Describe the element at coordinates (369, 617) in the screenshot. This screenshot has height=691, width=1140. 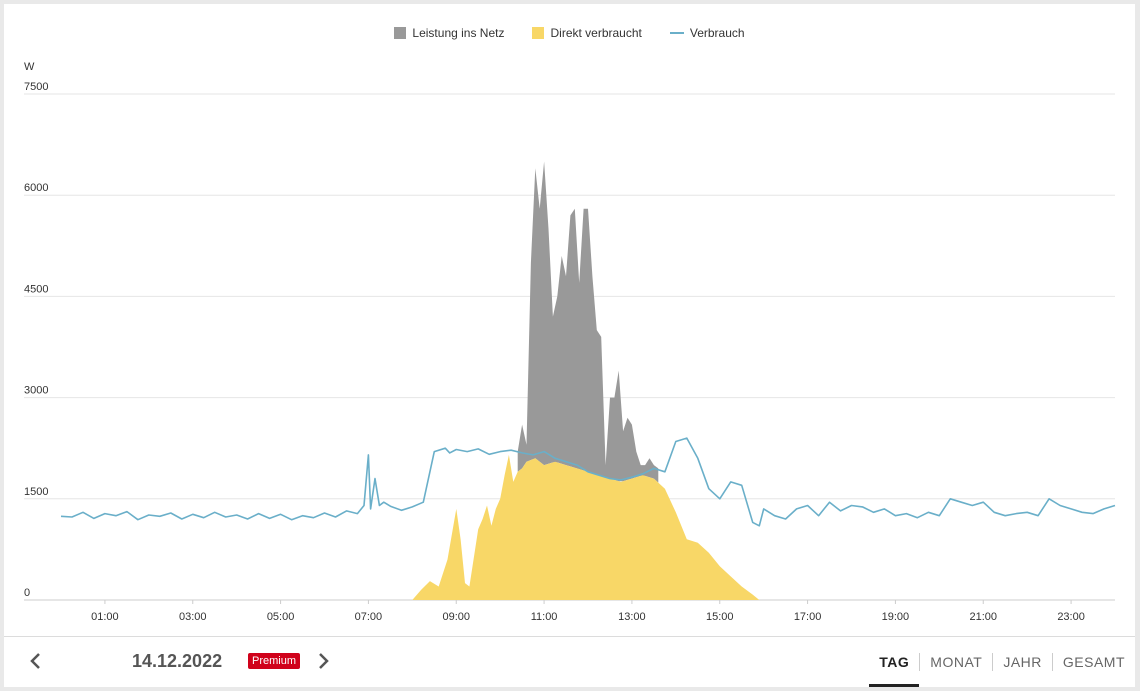
I see `x-tick-label: 07:00` at that location.